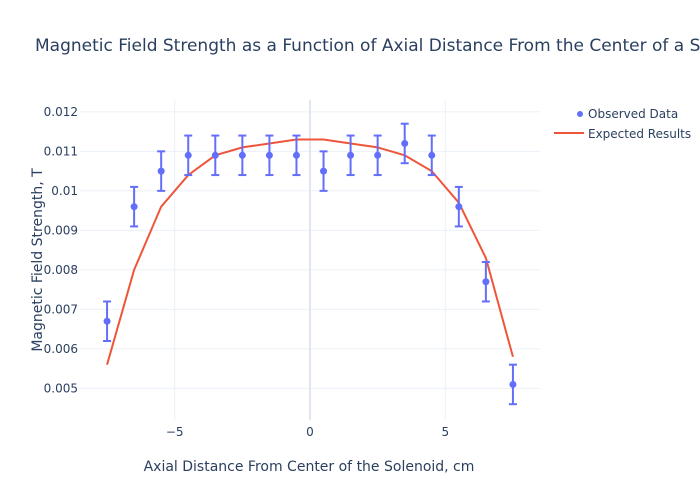 The height and width of the screenshot is (500, 700). What do you see at coordinates (61, 230) in the screenshot?
I see `y-tick-label: 0.009` at bounding box center [61, 230].